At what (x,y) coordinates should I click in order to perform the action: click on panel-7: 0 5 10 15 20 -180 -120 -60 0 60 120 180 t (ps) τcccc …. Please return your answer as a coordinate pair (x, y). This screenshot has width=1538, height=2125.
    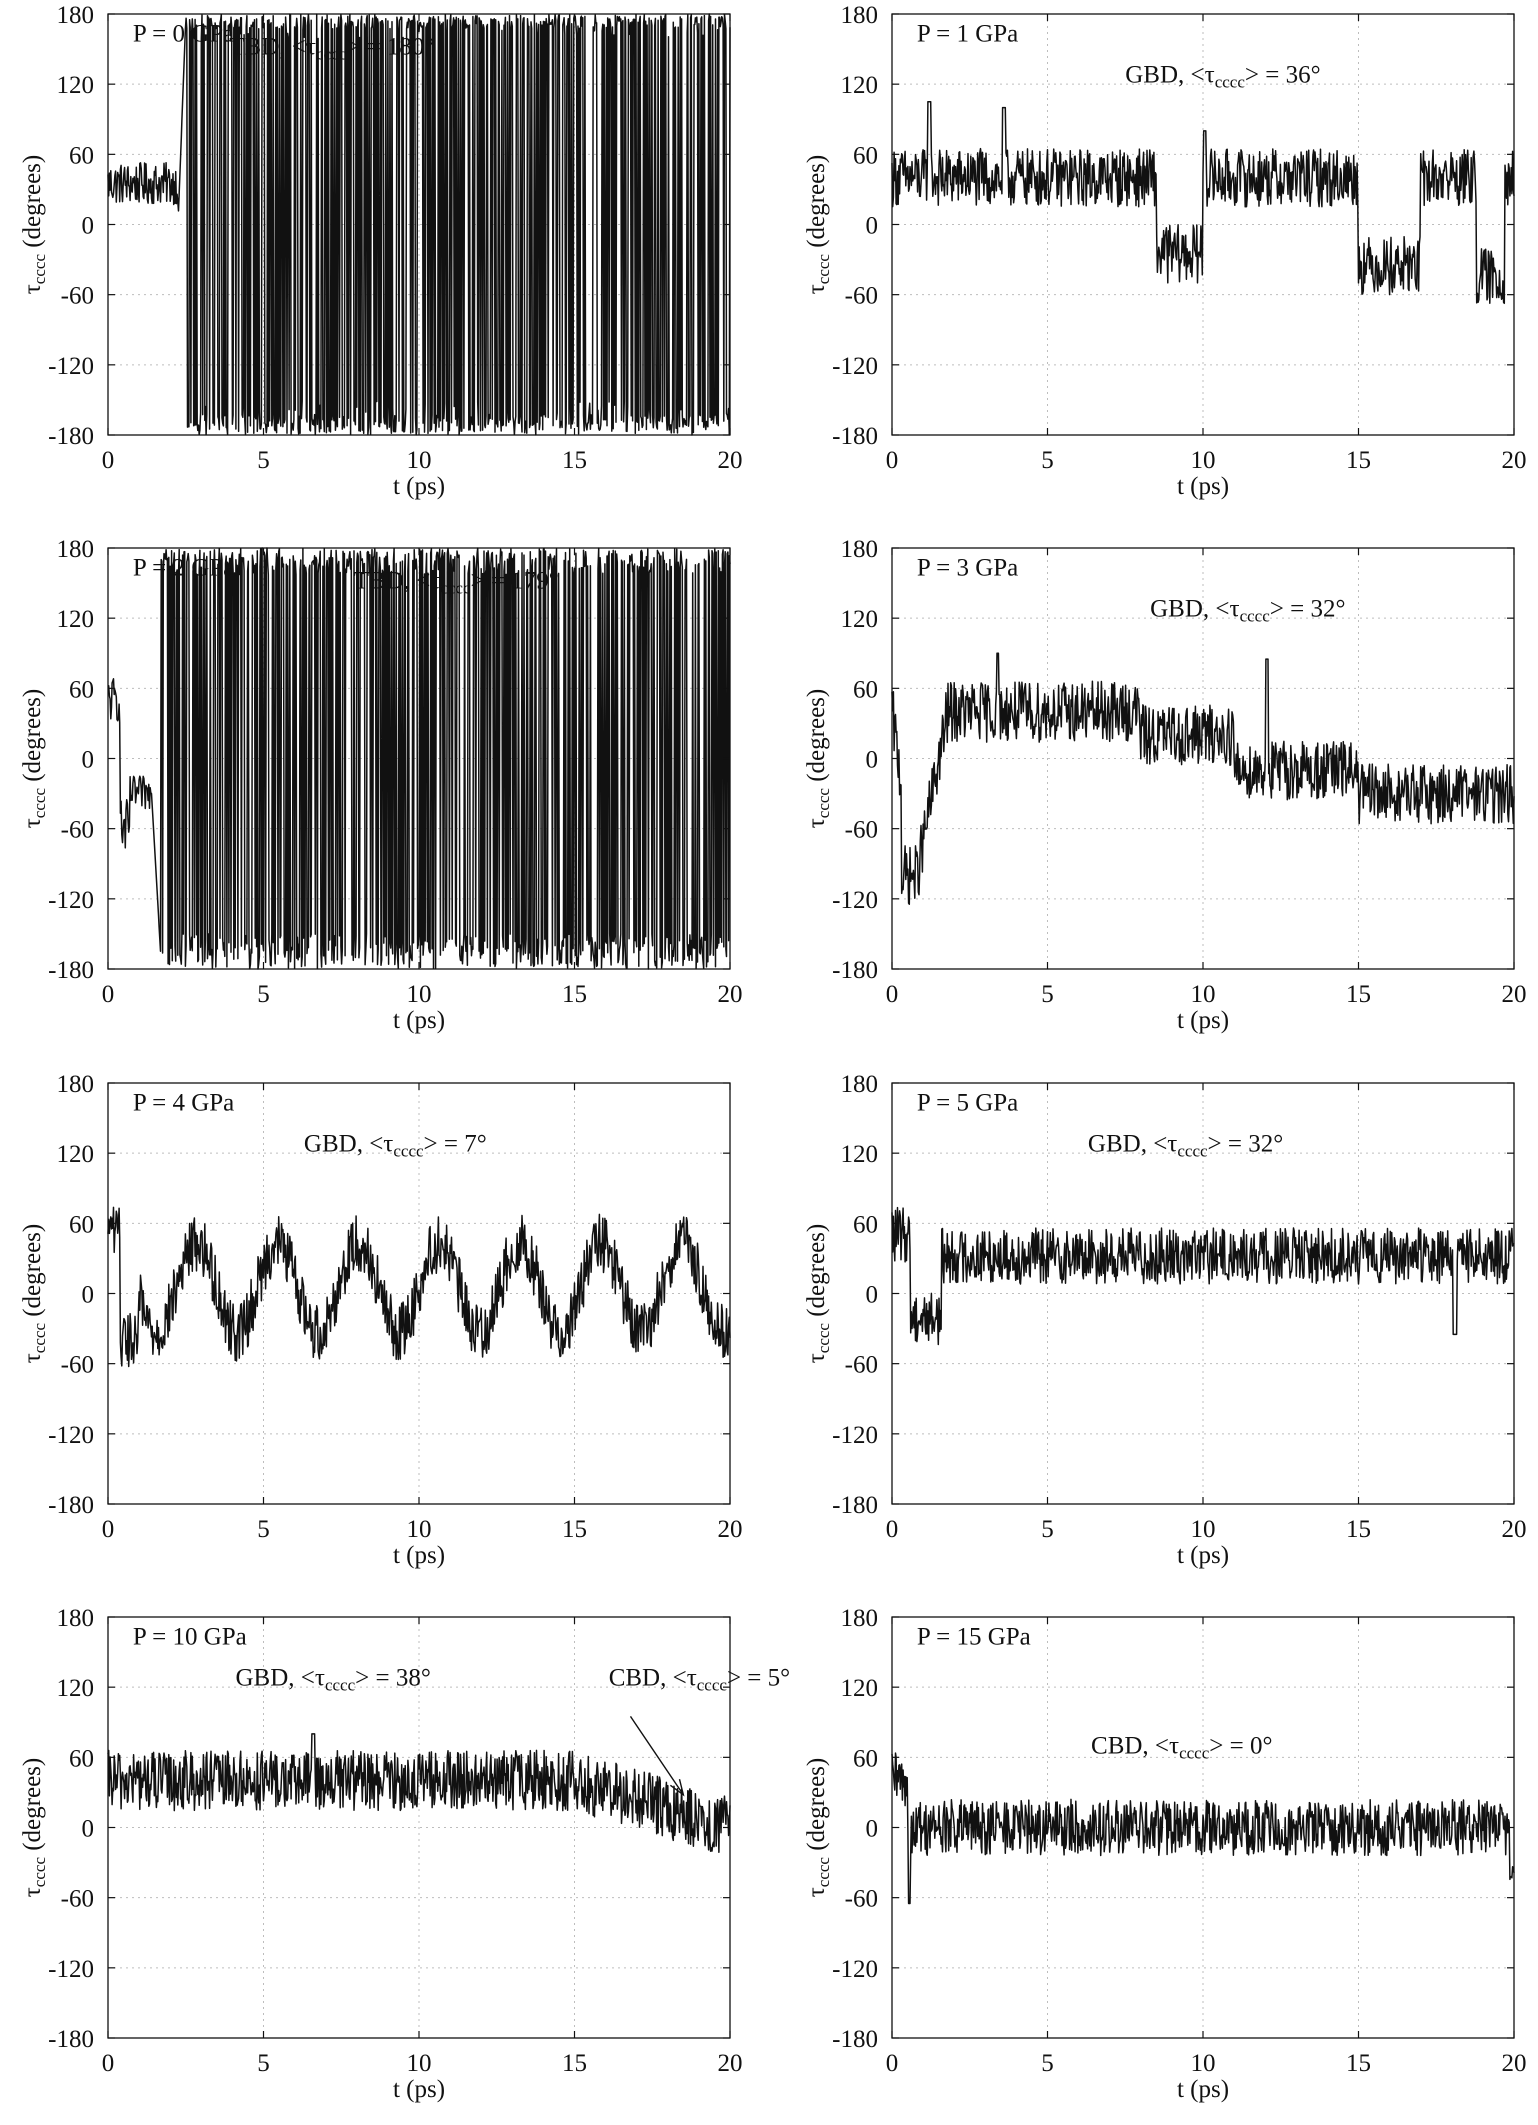
    Looking at the image, I should click on (404, 1854).